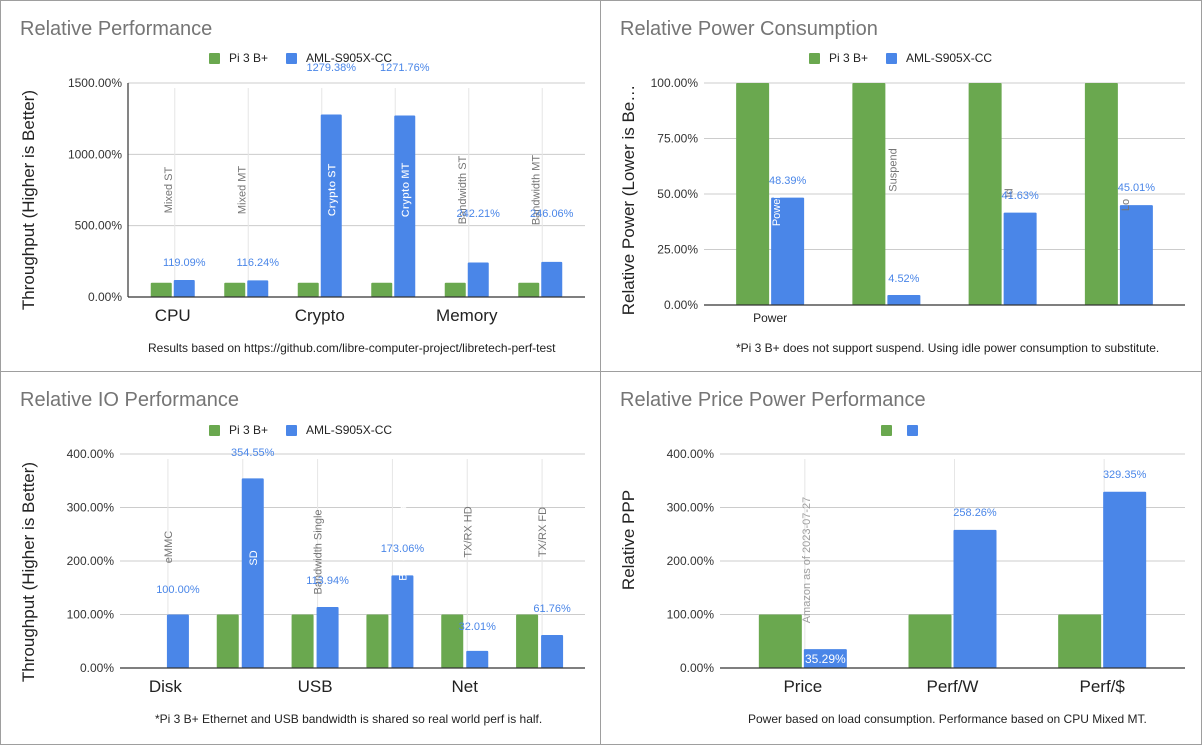 The image size is (1202, 745). I want to click on data-label: 45.01%, so click(1137, 188).